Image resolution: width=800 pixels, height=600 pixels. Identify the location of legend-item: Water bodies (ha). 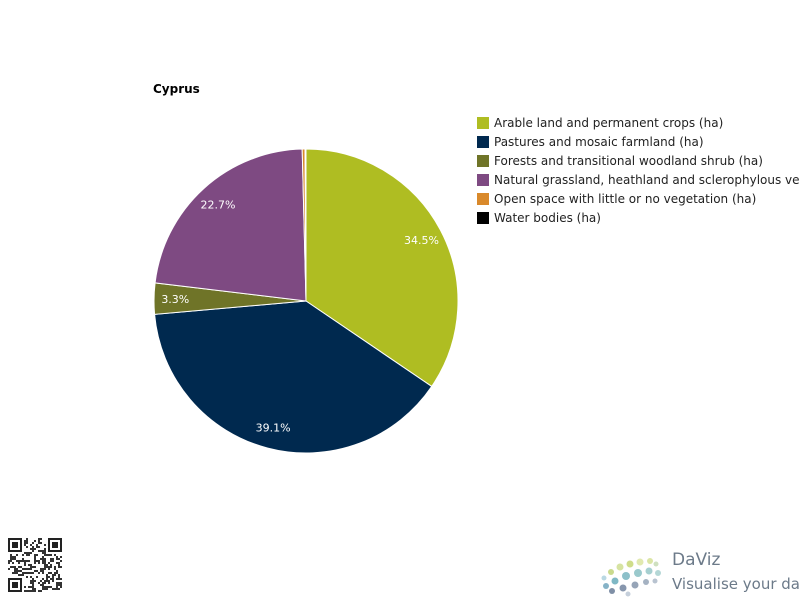
(638, 217).